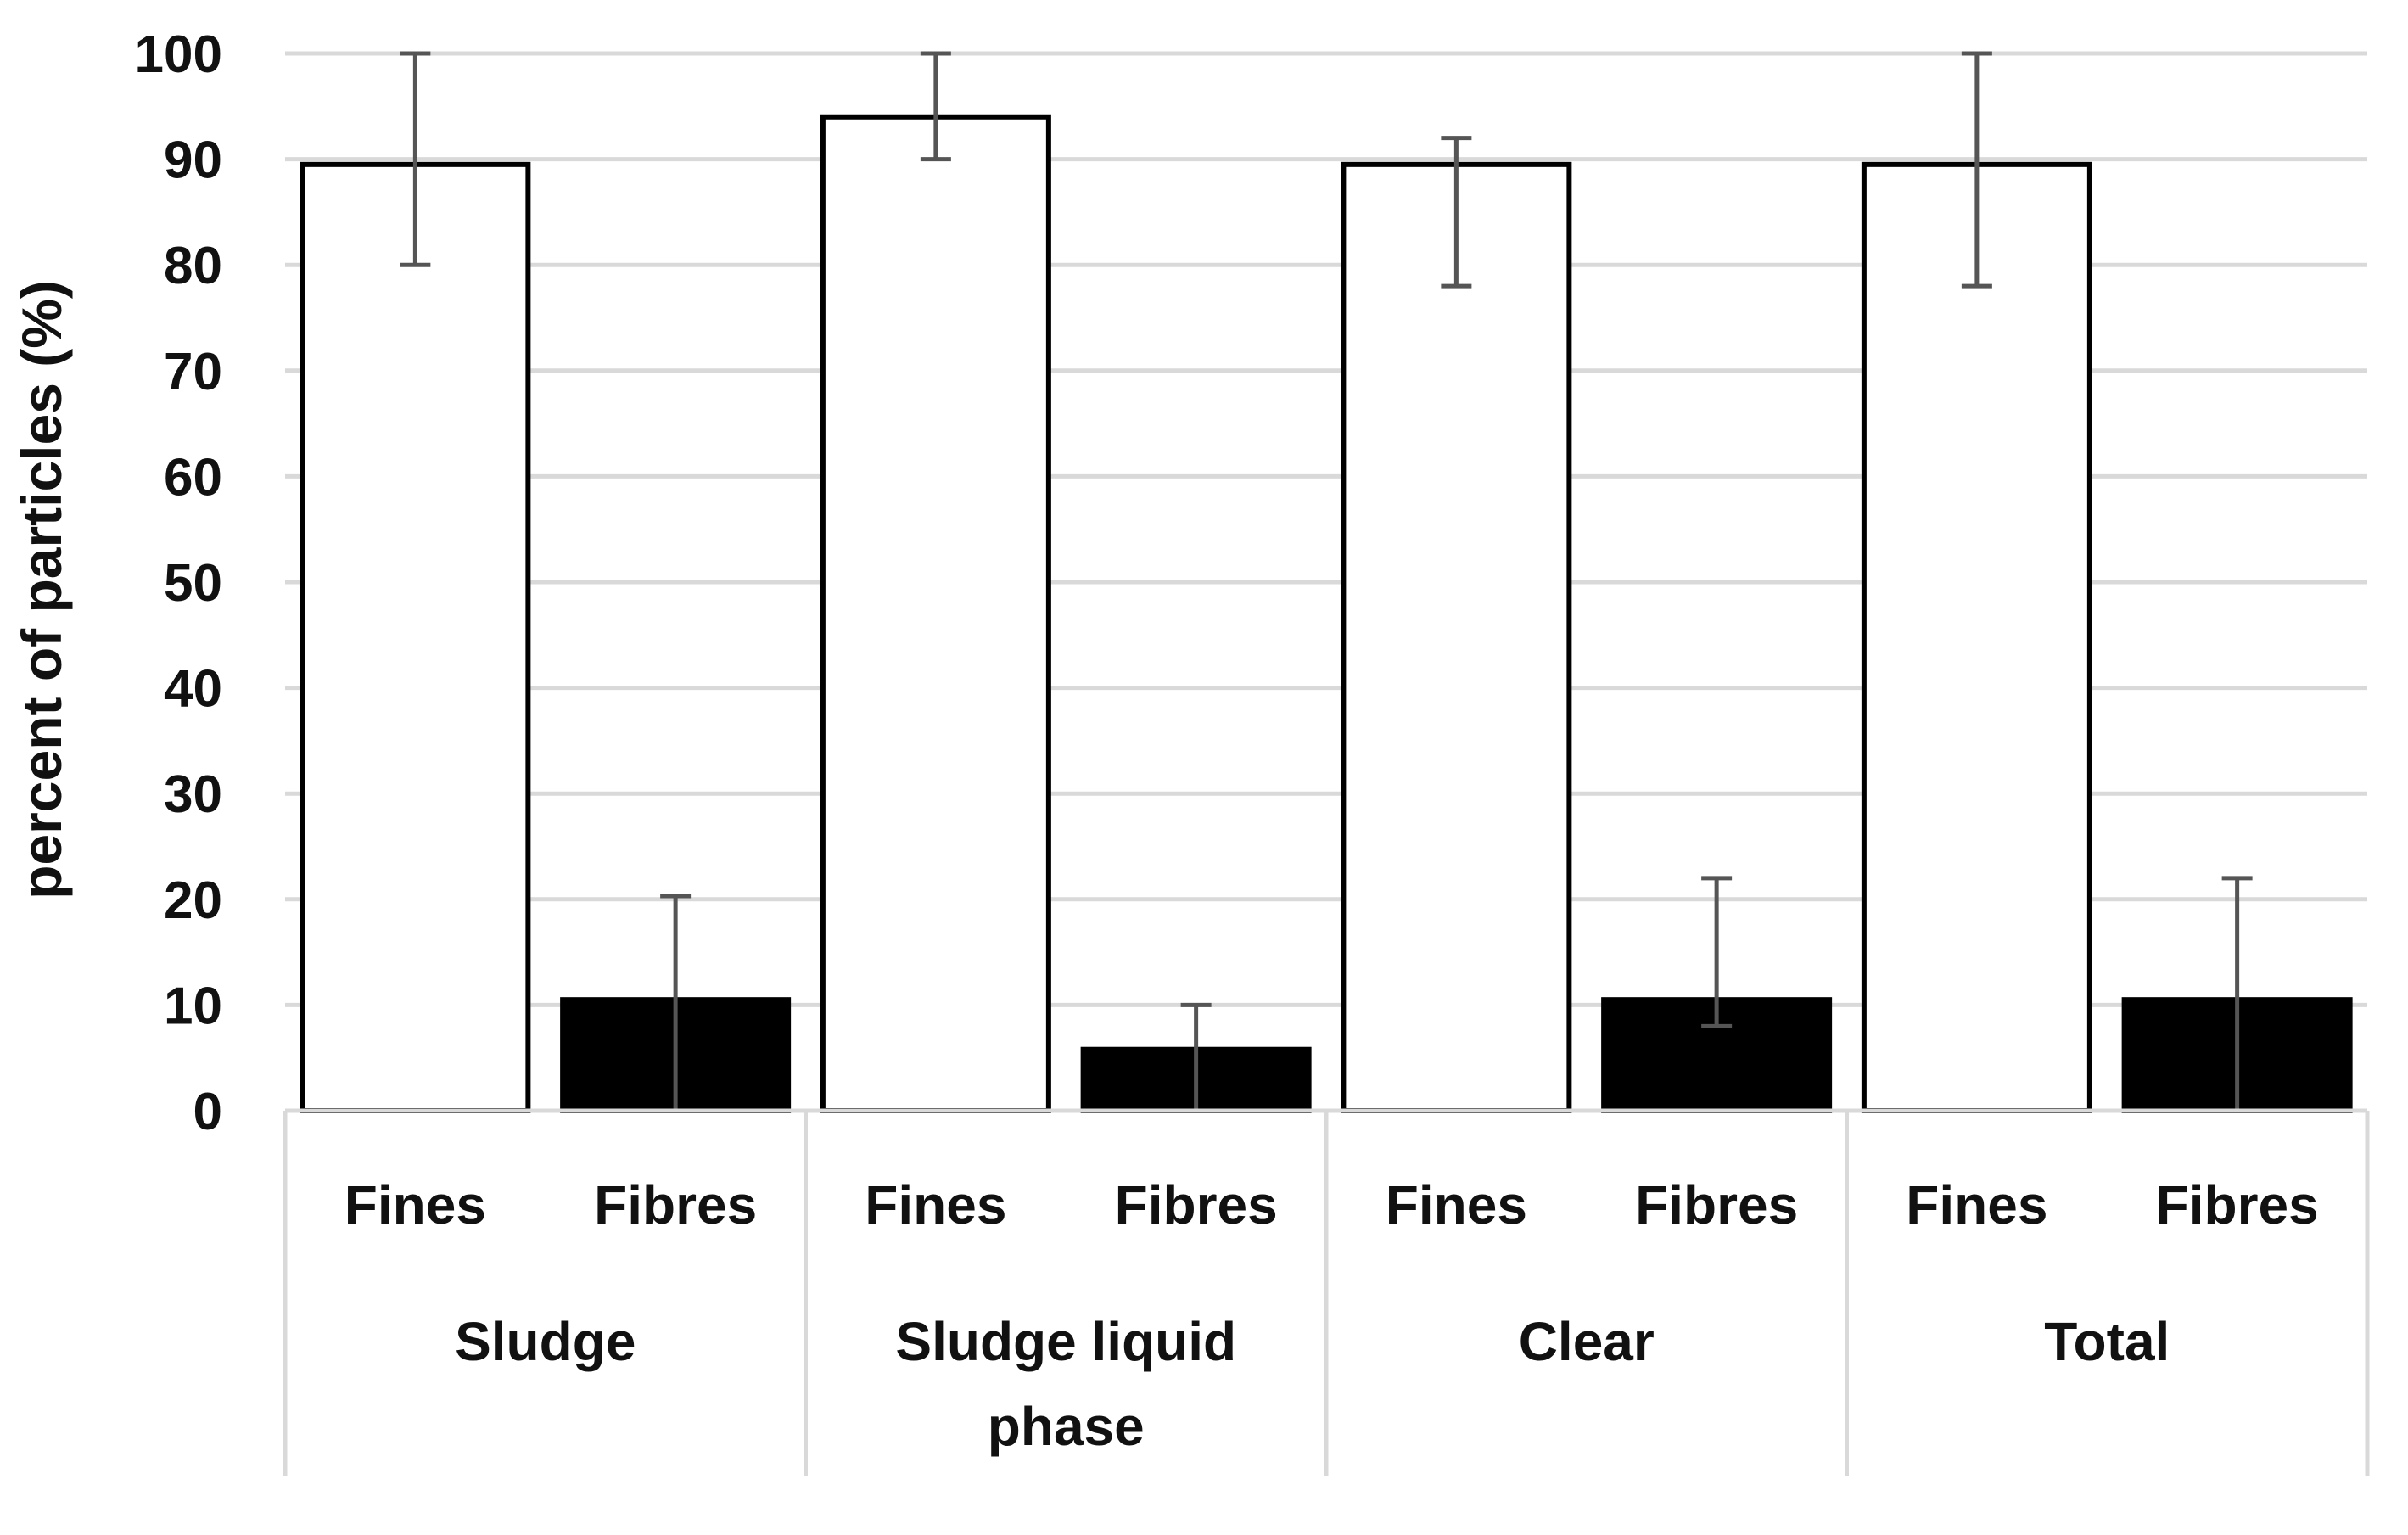  What do you see at coordinates (193, 1006) in the screenshot?
I see `y-tick-label: 10` at bounding box center [193, 1006].